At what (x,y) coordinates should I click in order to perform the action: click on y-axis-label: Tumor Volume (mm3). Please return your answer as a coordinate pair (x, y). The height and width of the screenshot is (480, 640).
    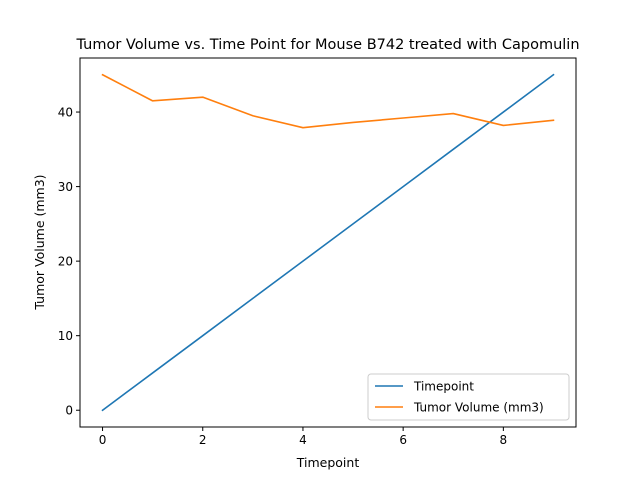
    Looking at the image, I should click on (39, 242).